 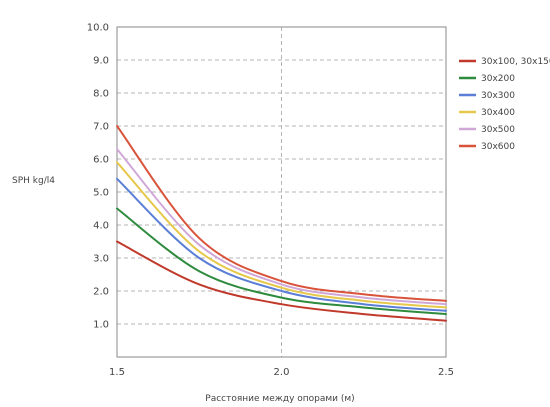 What do you see at coordinates (498, 130) in the screenshot?
I see `legend-label: 30x500` at bounding box center [498, 130].